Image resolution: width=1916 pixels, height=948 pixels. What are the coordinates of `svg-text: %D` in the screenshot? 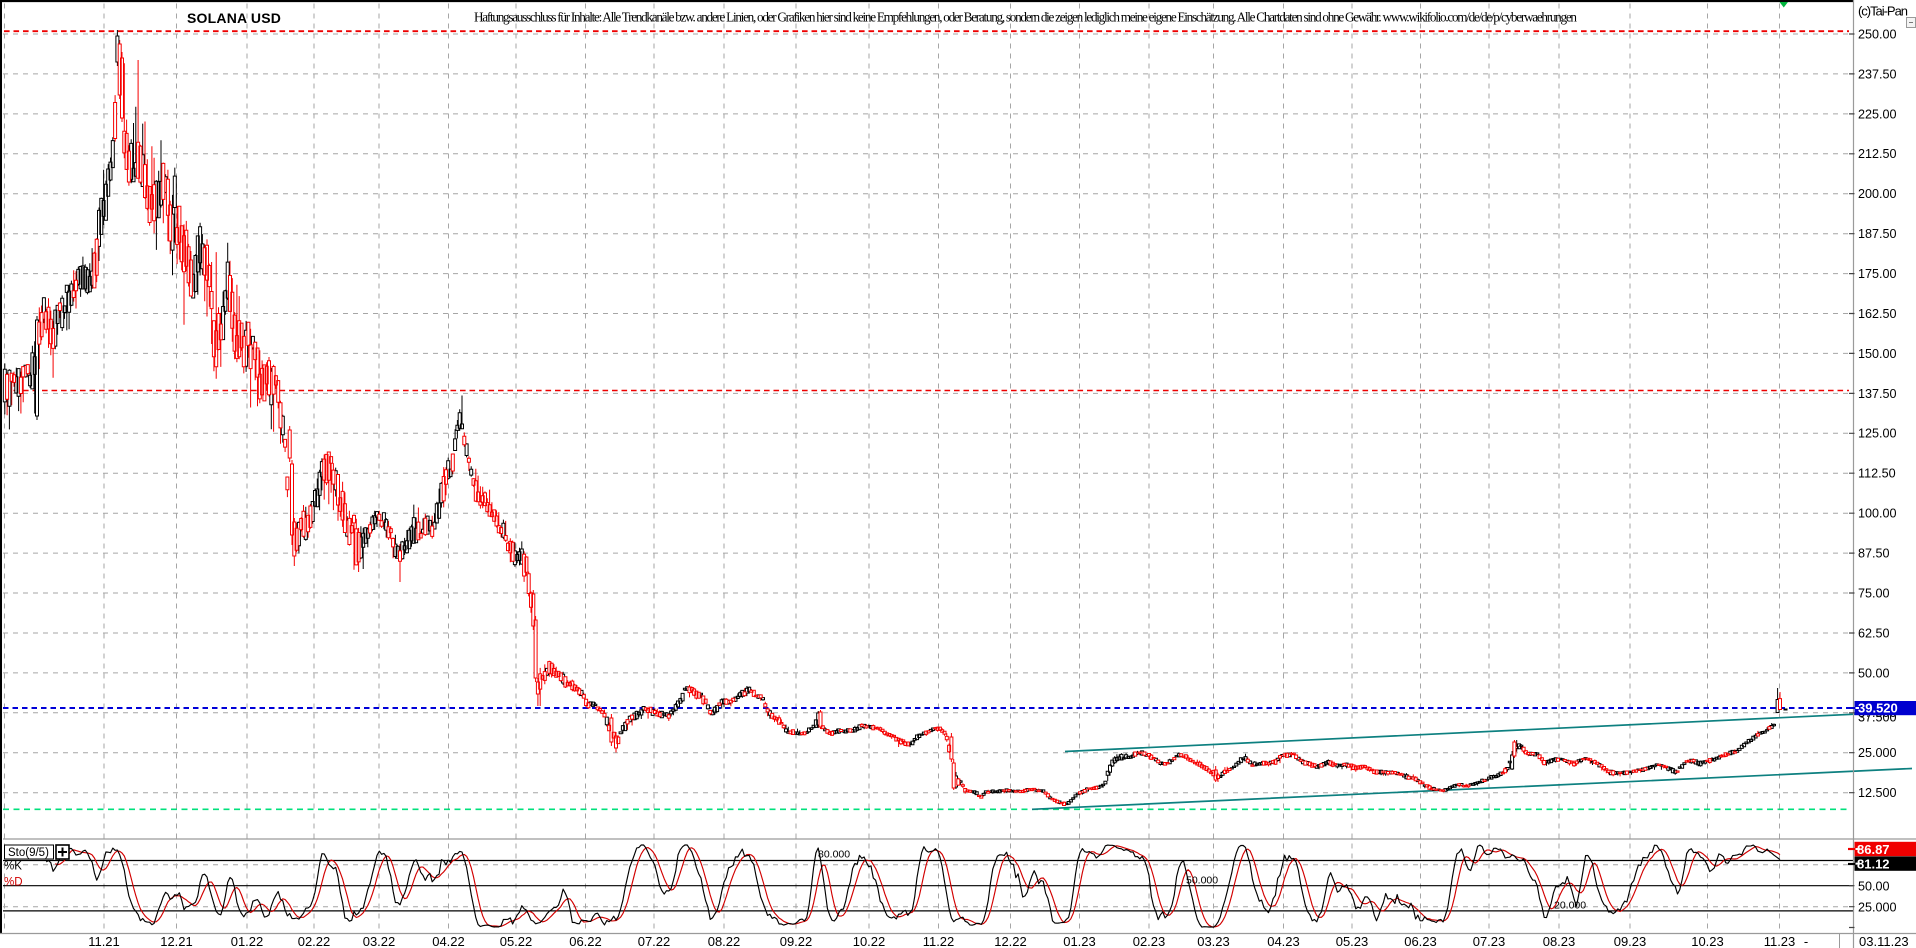 It's located at (13, 883).